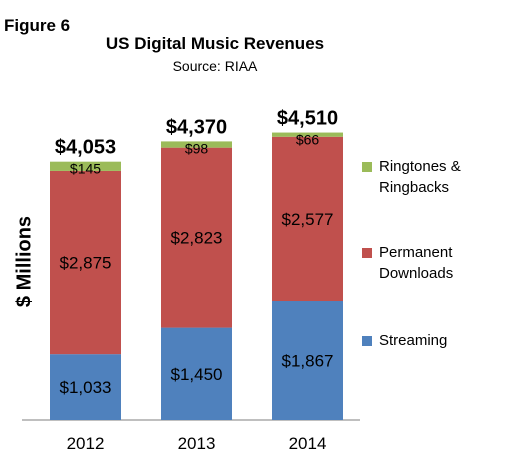 The width and height of the screenshot is (515, 466). Describe the element at coordinates (308, 443) in the screenshot. I see `x-tick-label: 2014` at that location.